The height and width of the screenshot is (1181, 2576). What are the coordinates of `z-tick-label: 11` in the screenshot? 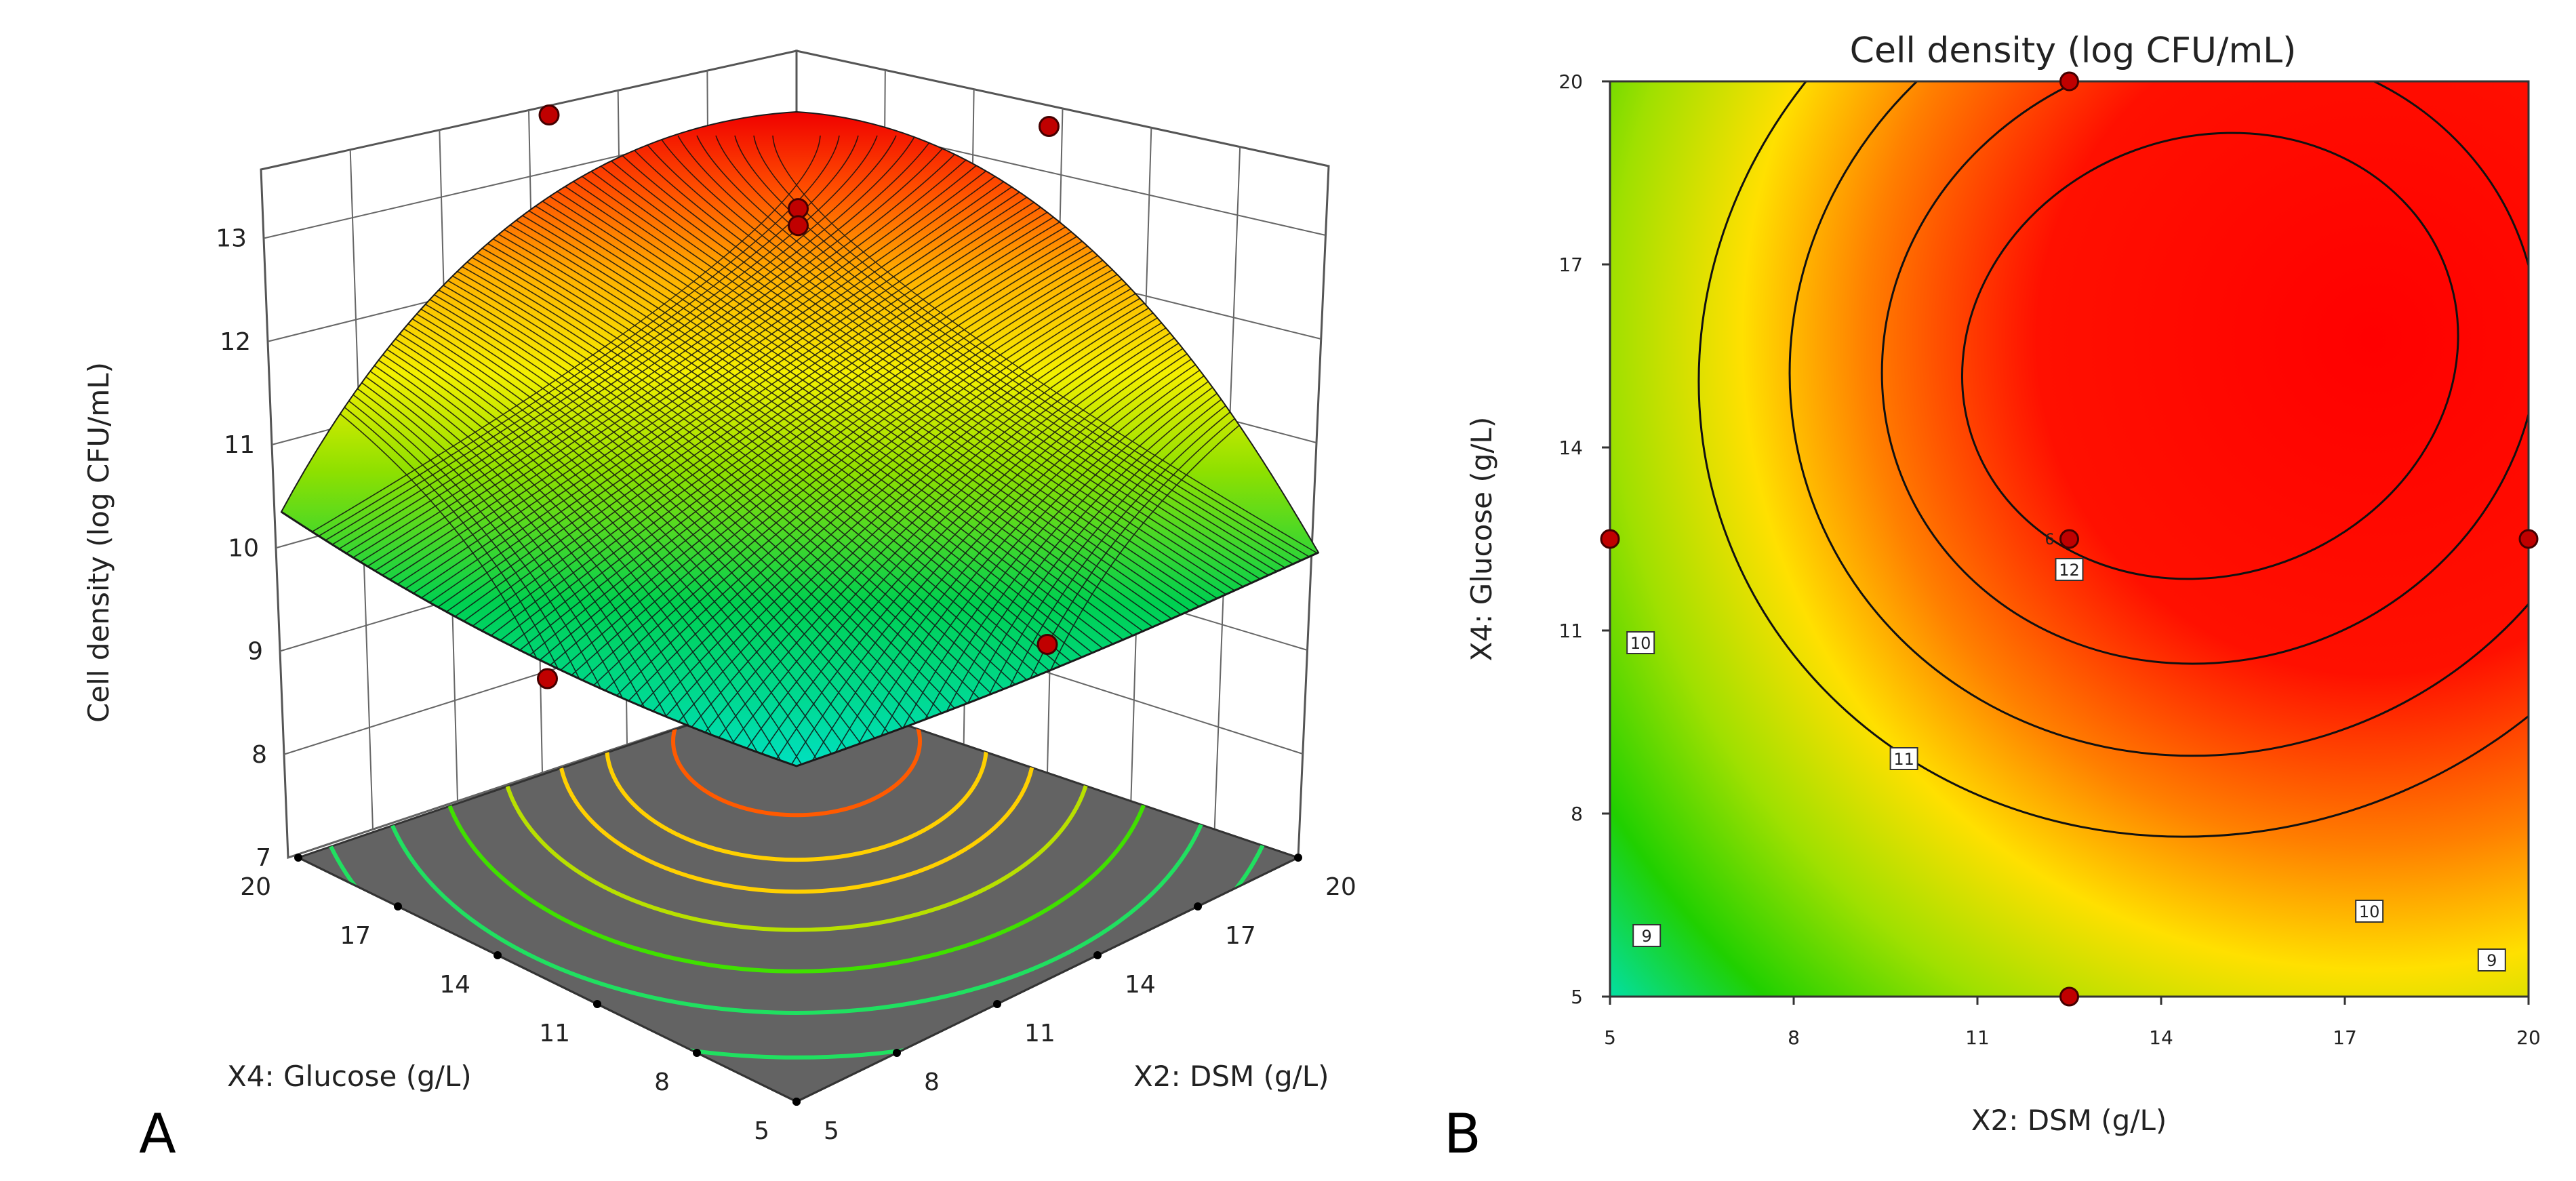 It's located at (239, 445).